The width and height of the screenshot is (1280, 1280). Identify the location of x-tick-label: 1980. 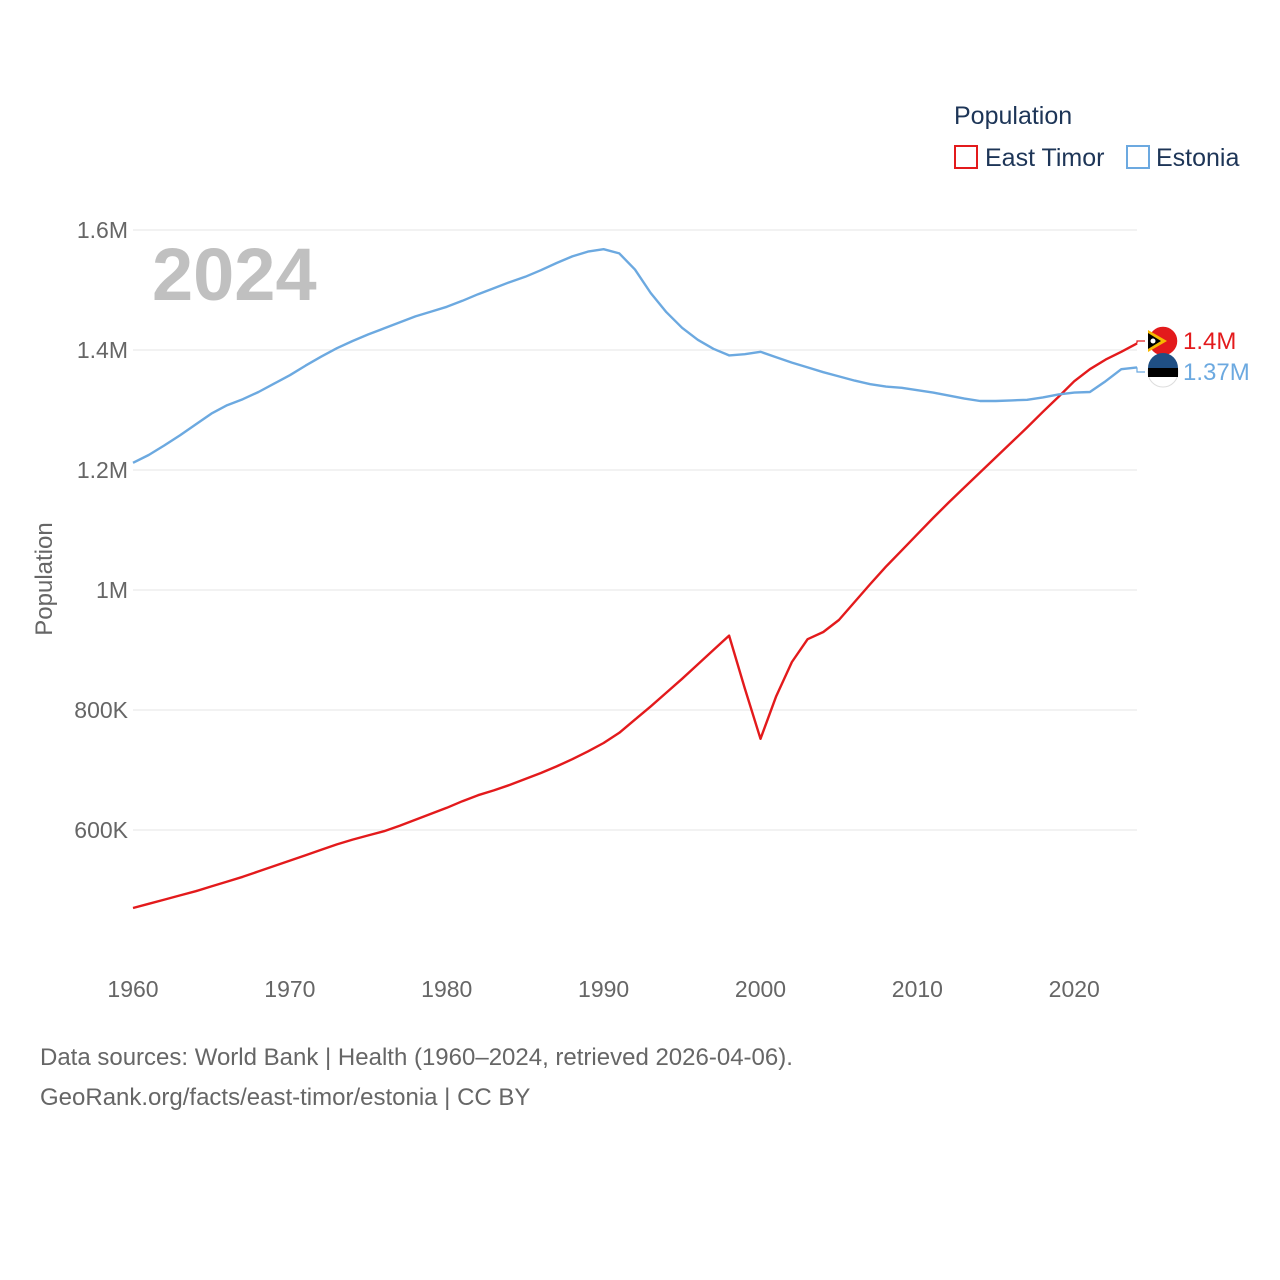
(446, 989).